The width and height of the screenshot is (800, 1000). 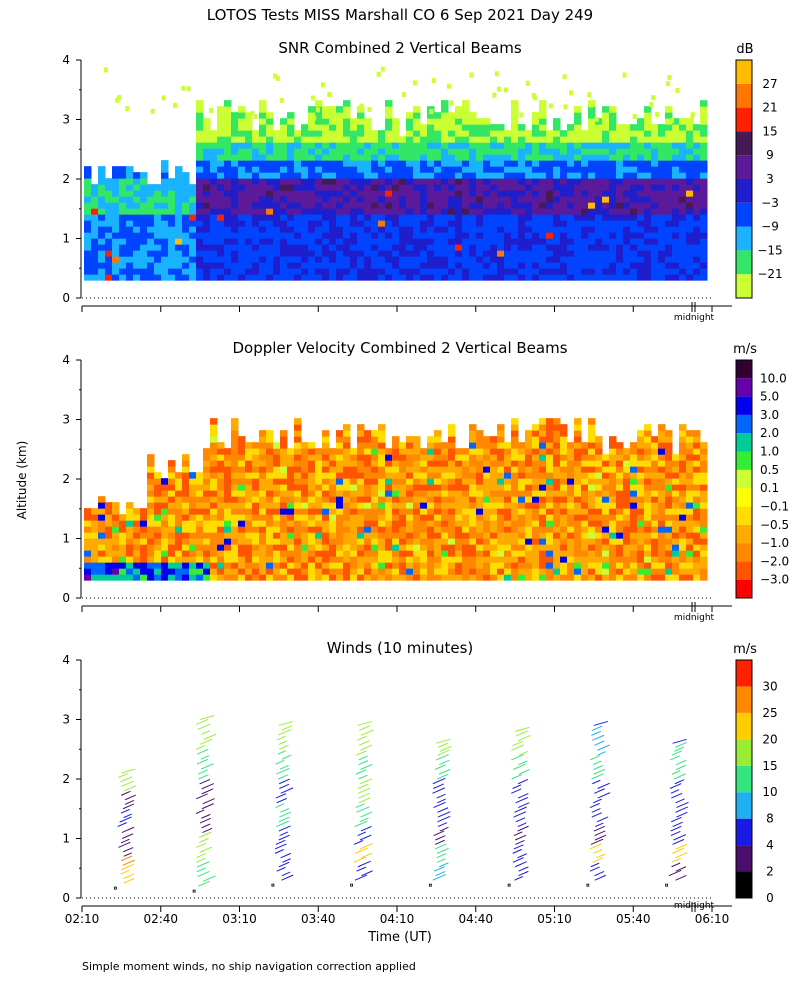 What do you see at coordinates (744, 752) in the screenshot?
I see `colorbar-swatch` at bounding box center [744, 752].